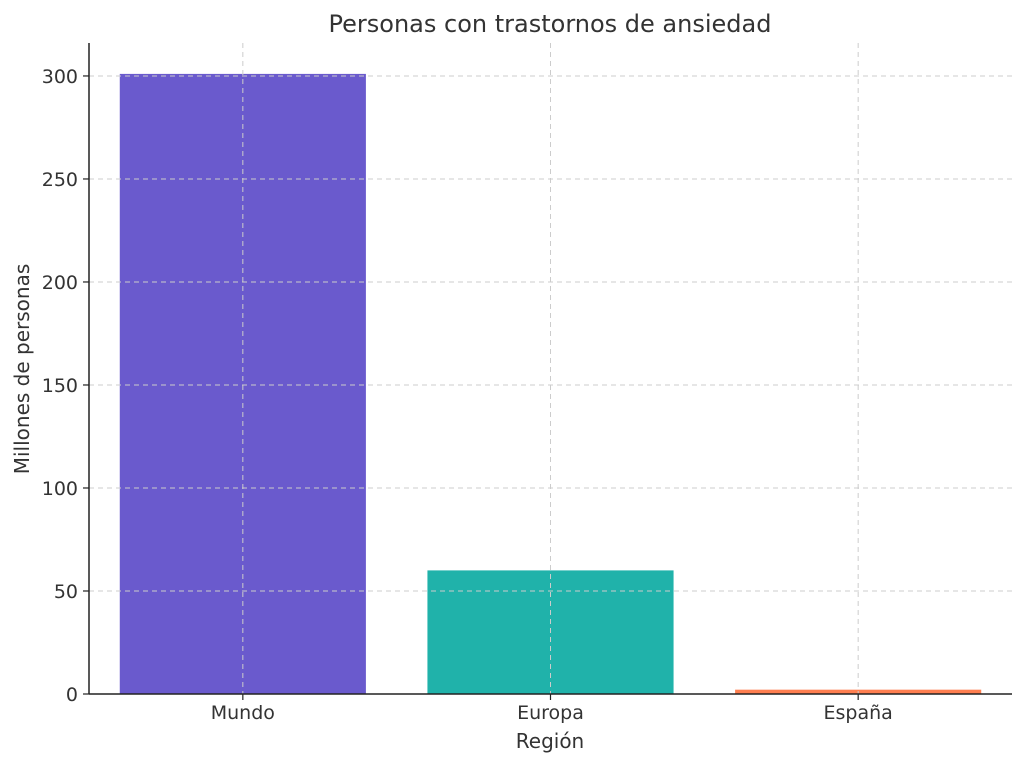 The height and width of the screenshot is (765, 1024). I want to click on x-axis-label: Región, so click(550, 741).